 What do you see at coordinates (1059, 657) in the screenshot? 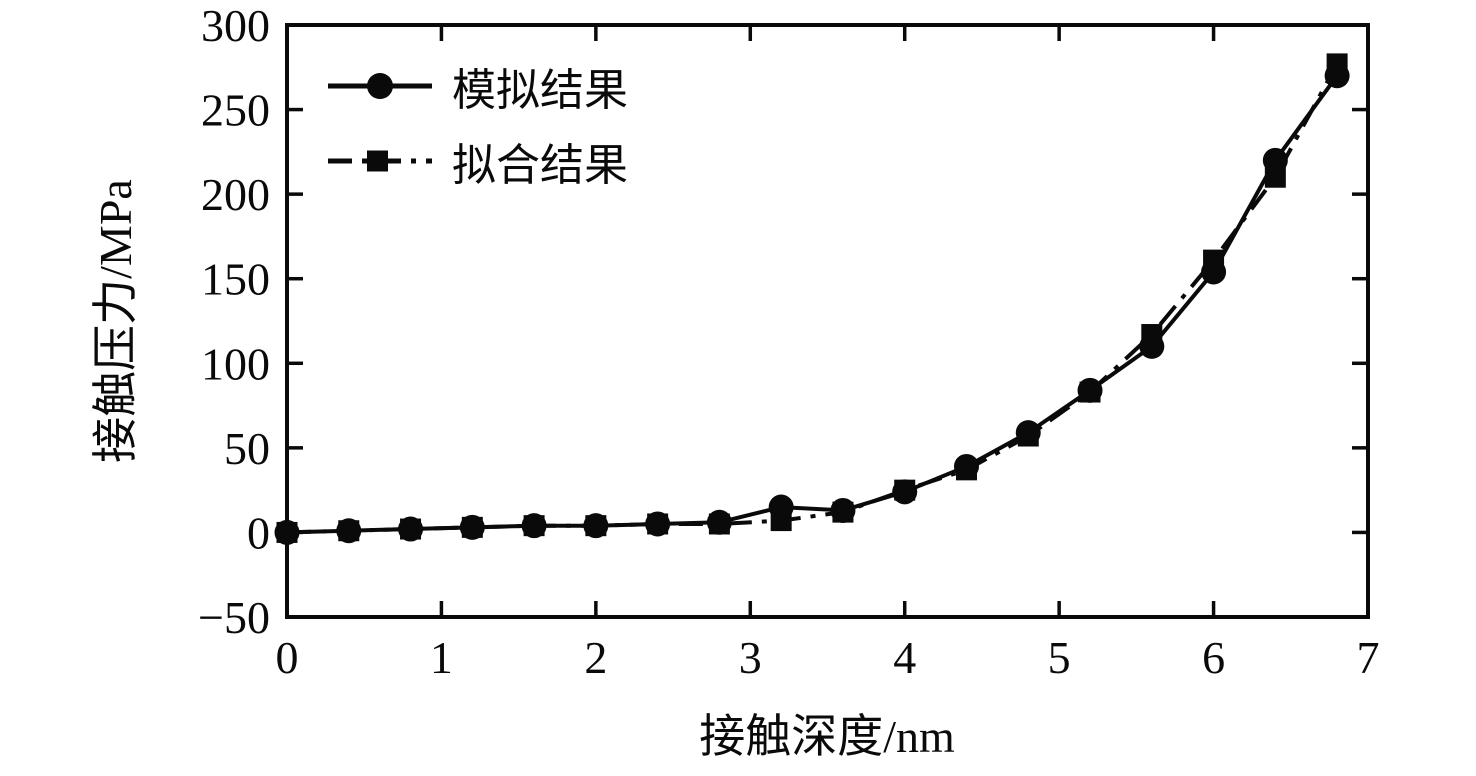
I see `x-tick-label: 5` at bounding box center [1059, 657].